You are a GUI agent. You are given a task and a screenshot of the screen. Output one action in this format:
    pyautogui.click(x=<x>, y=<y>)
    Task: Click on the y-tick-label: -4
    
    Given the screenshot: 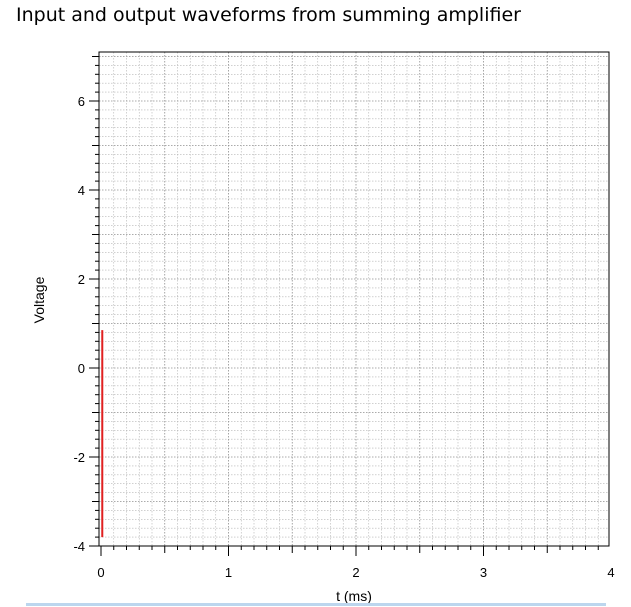 What is the action you would take?
    pyautogui.click(x=79, y=546)
    